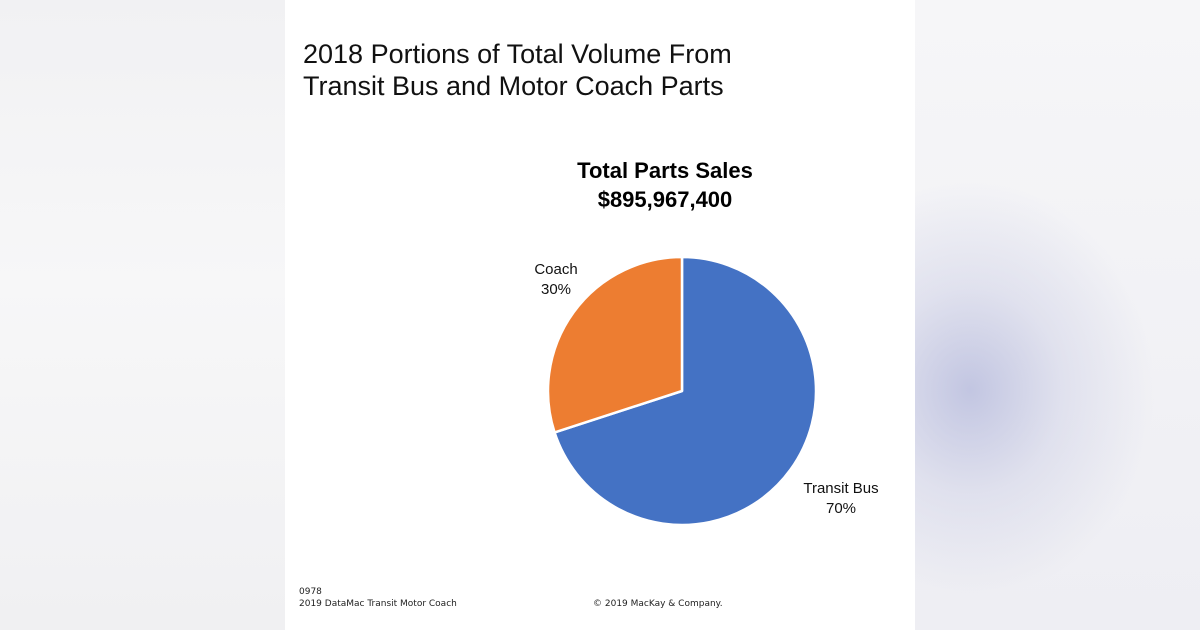 The height and width of the screenshot is (630, 1200). I want to click on footer-source: 0978 2019 DataMac Transit Motor Coach, so click(378, 598).